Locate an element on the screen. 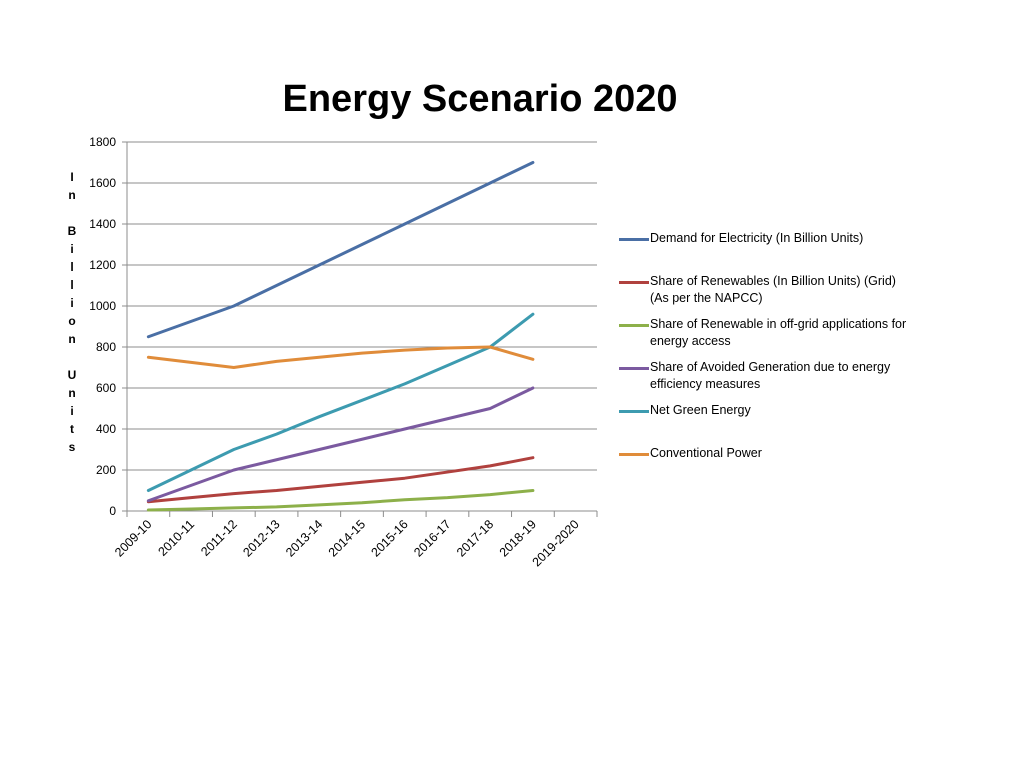 This screenshot has height=768, width=1024. y-tick-label: 600 is located at coordinates (106, 388).